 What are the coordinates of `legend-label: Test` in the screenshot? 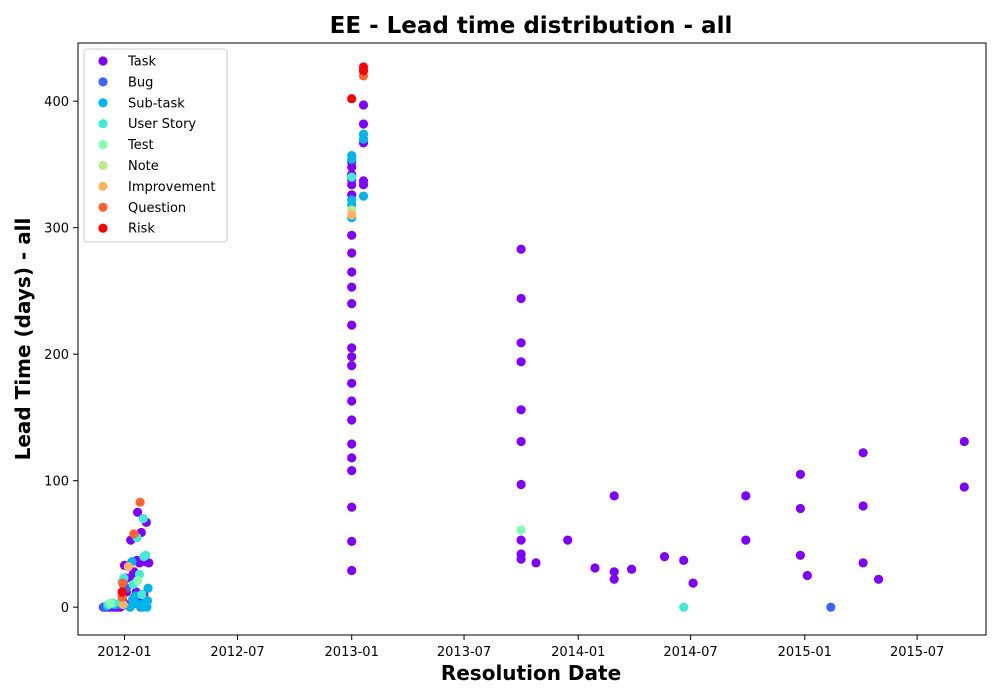 It's located at (140, 145).